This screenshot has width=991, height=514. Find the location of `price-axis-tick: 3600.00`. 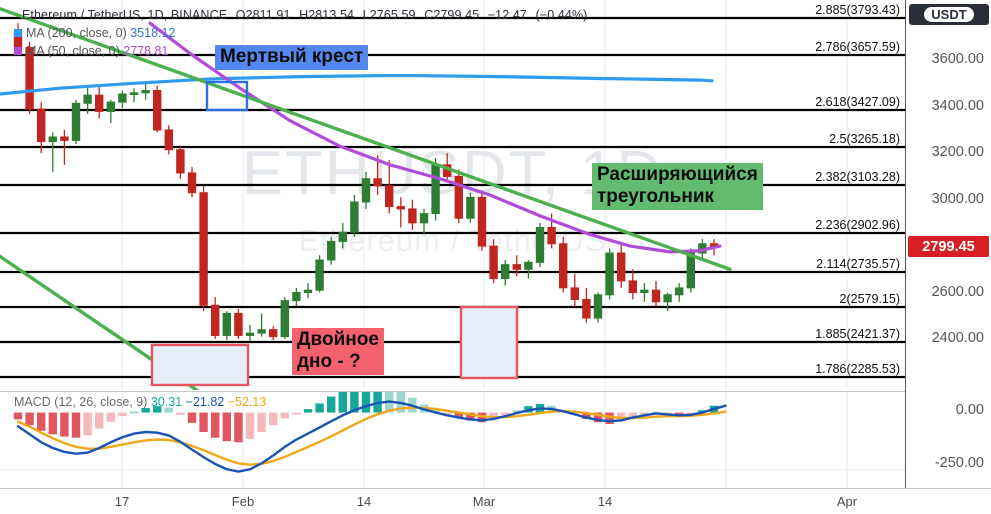

price-axis-tick: 3600.00 is located at coordinates (957, 59).